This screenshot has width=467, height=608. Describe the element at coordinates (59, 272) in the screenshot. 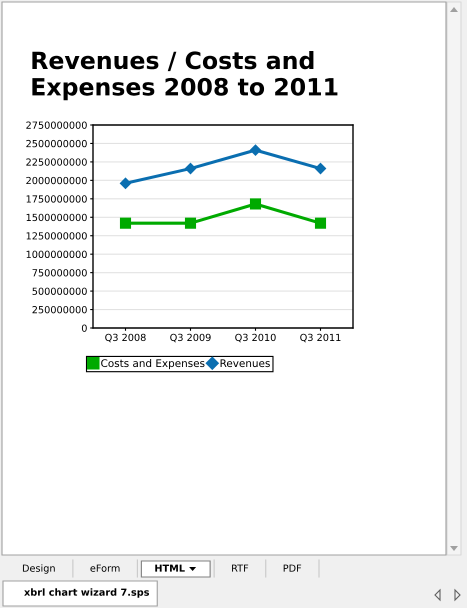

I see `y-tick-label: 750000000` at that location.